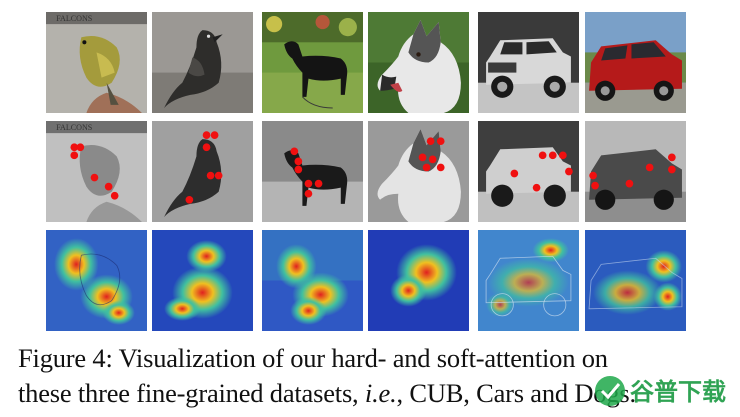  What do you see at coordinates (678, 392) in the screenshot?
I see `svg-text: 谷普下载` at bounding box center [678, 392].